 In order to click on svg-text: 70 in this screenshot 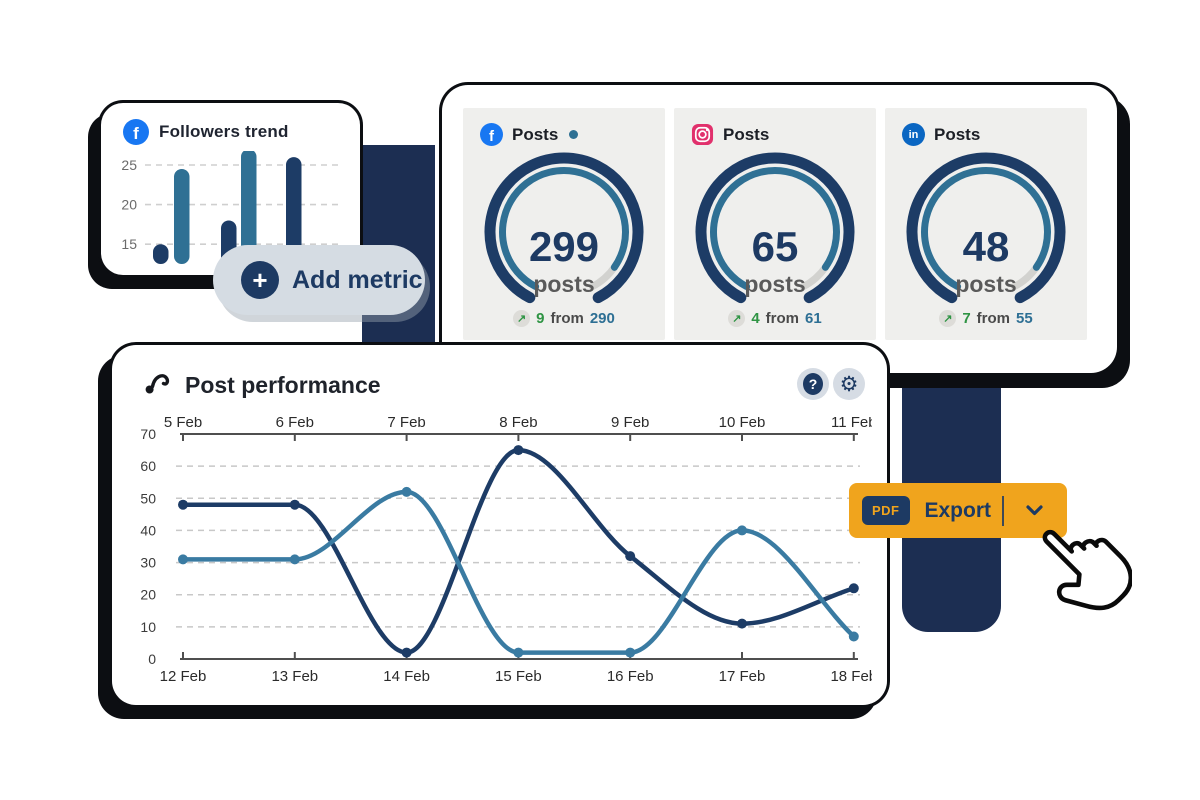, I will do `click(148, 434)`.